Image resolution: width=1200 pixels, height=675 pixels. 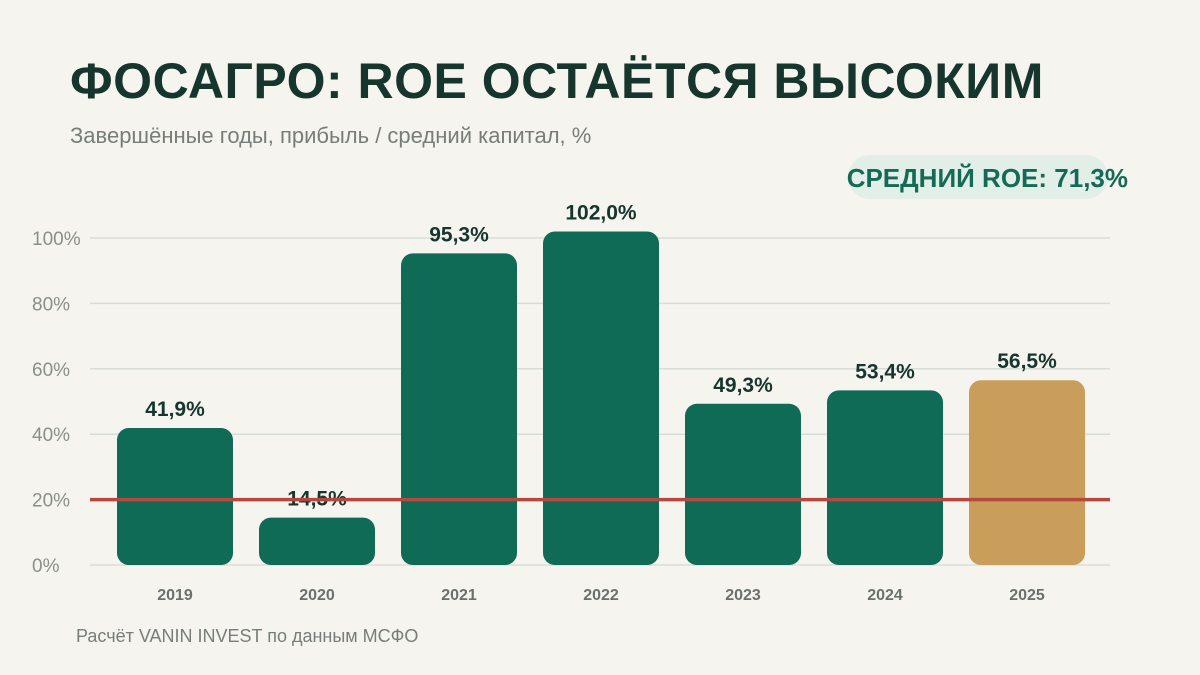 What do you see at coordinates (459, 409) in the screenshot?
I see `bar-2021` at bounding box center [459, 409].